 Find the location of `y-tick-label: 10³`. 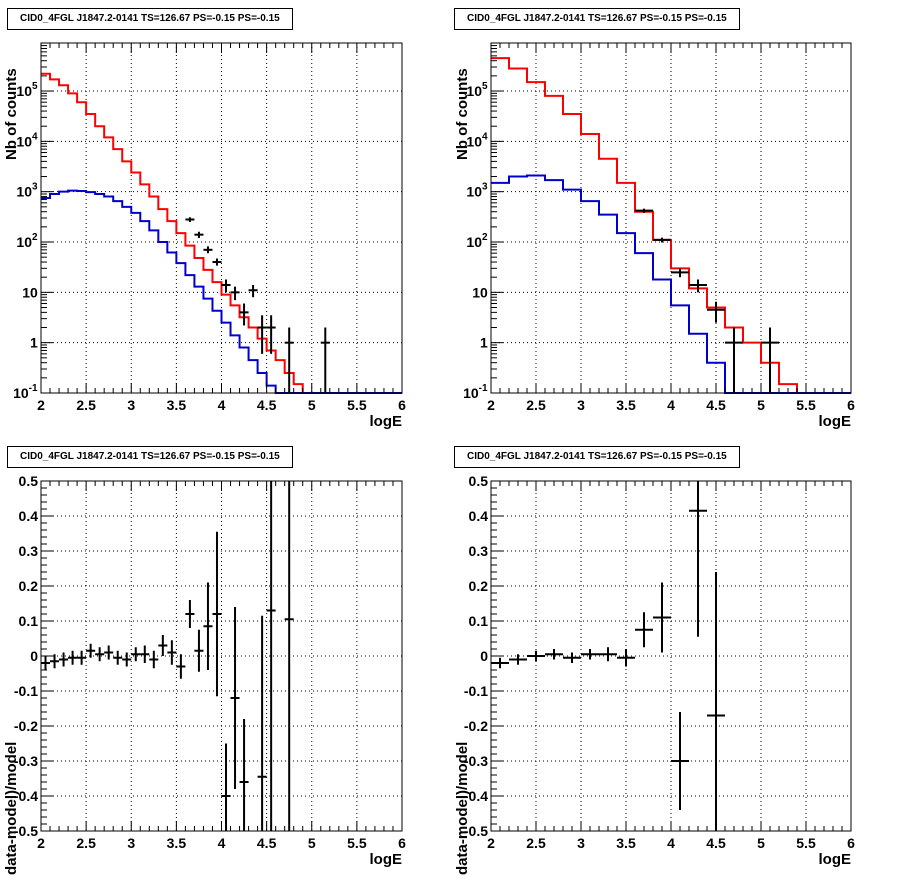

y-tick-label: 10³ is located at coordinates (27, 191).